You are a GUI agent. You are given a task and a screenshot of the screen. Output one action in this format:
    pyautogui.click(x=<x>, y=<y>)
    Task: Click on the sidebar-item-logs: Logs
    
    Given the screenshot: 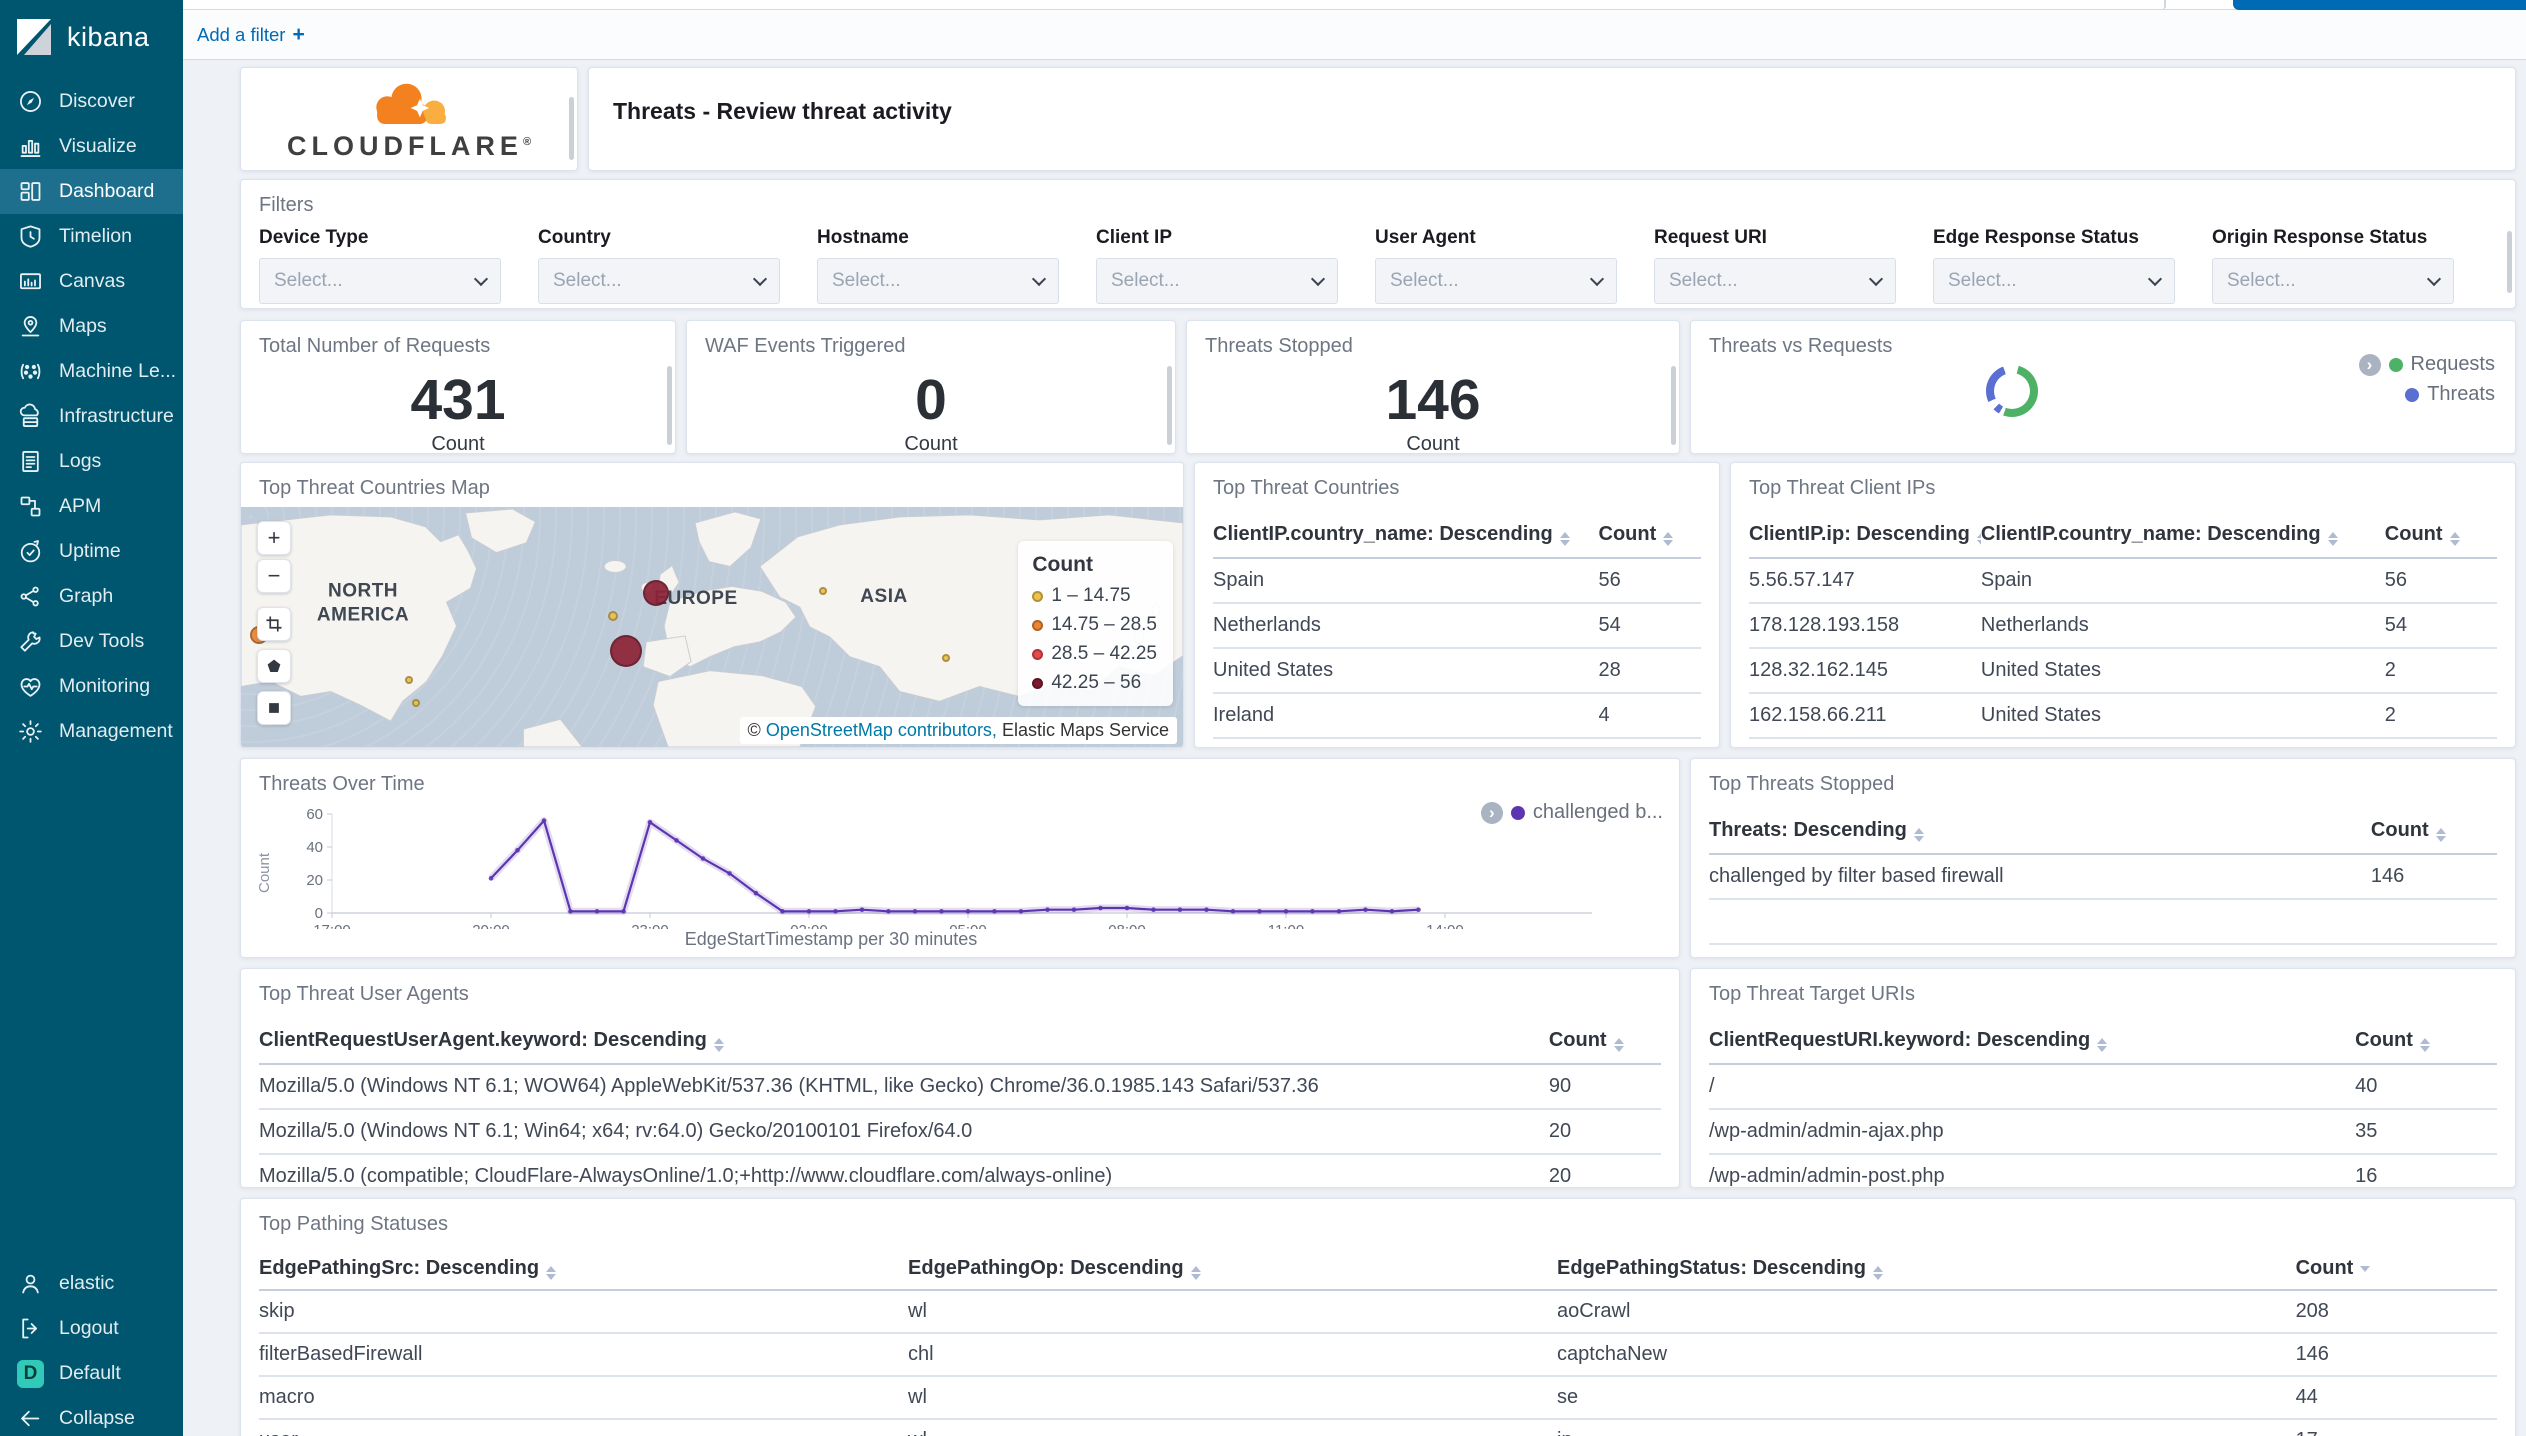 What is the action you would take?
    pyautogui.click(x=91, y=461)
    